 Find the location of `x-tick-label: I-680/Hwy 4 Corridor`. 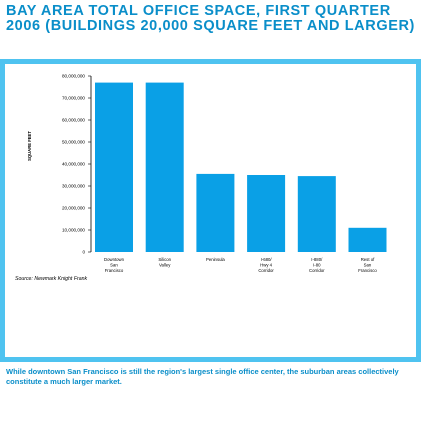

x-tick-label: I-680/Hwy 4 Corridor is located at coordinates (266, 265).